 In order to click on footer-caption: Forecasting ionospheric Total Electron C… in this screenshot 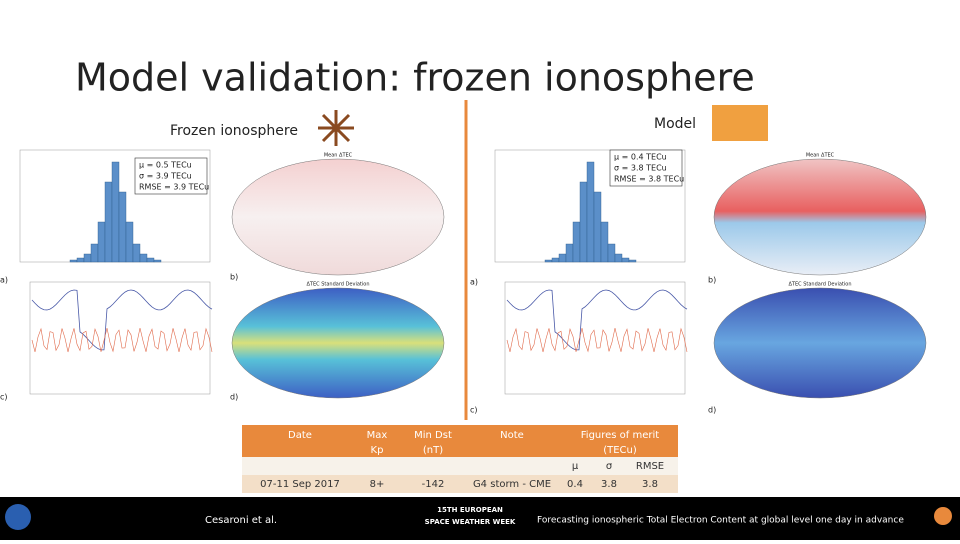, I will do `click(720, 521)`.